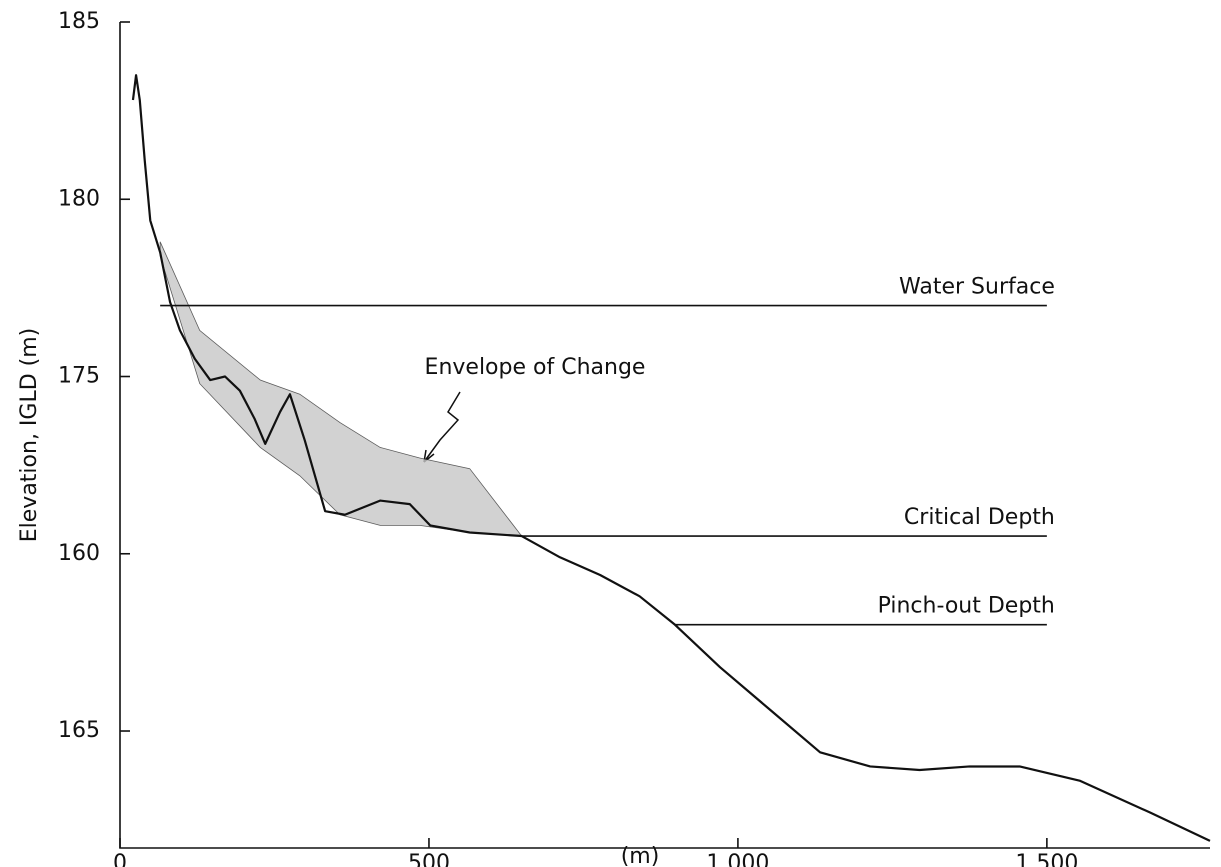  I want to click on x-axis-label: (m), so click(640, 855).